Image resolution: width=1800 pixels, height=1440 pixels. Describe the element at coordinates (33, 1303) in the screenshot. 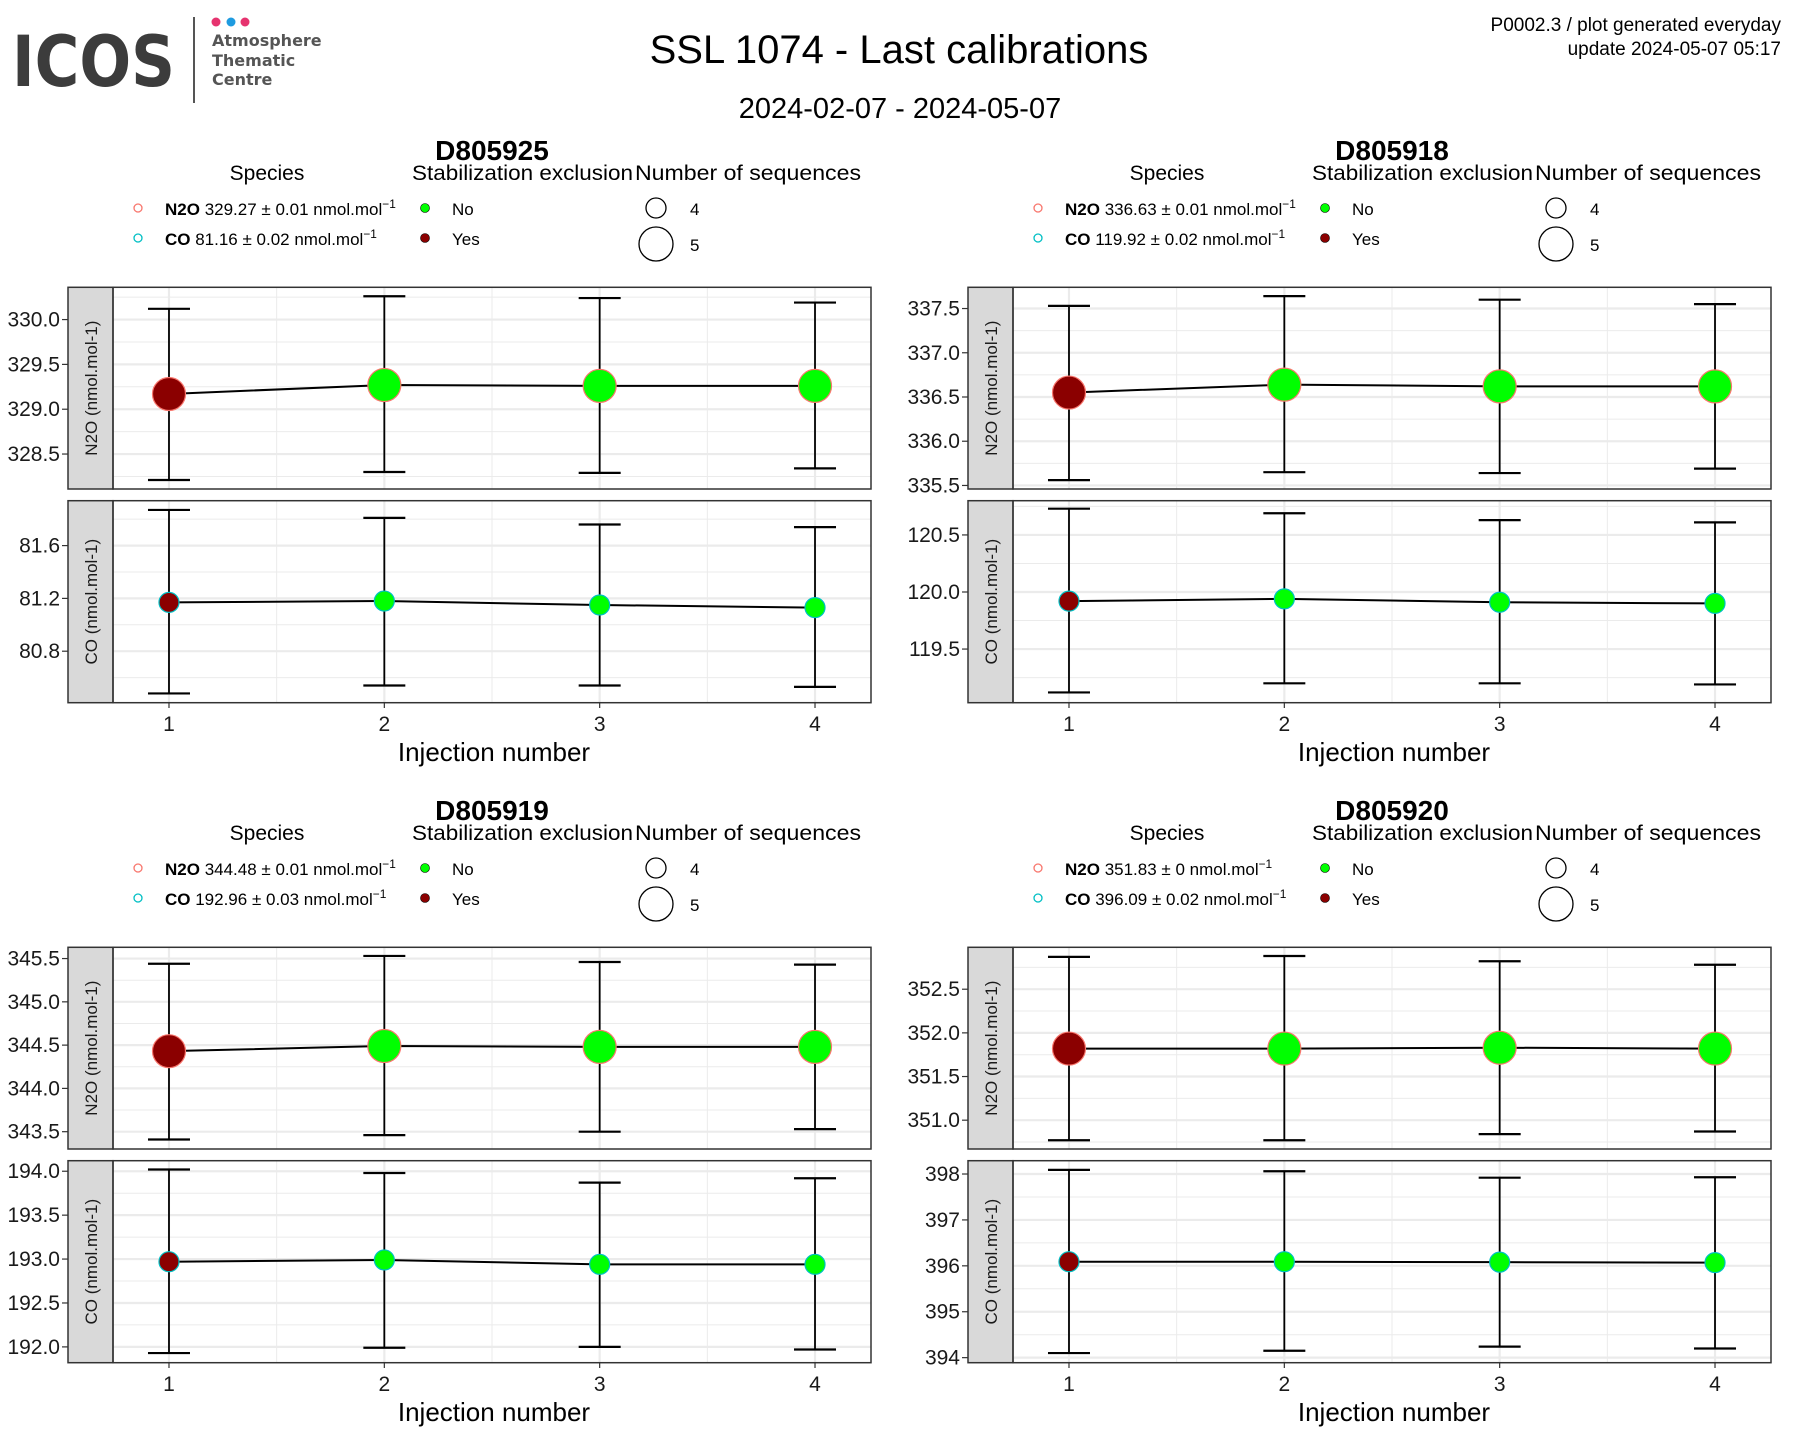

I see `y-tick-label: 192.5` at that location.